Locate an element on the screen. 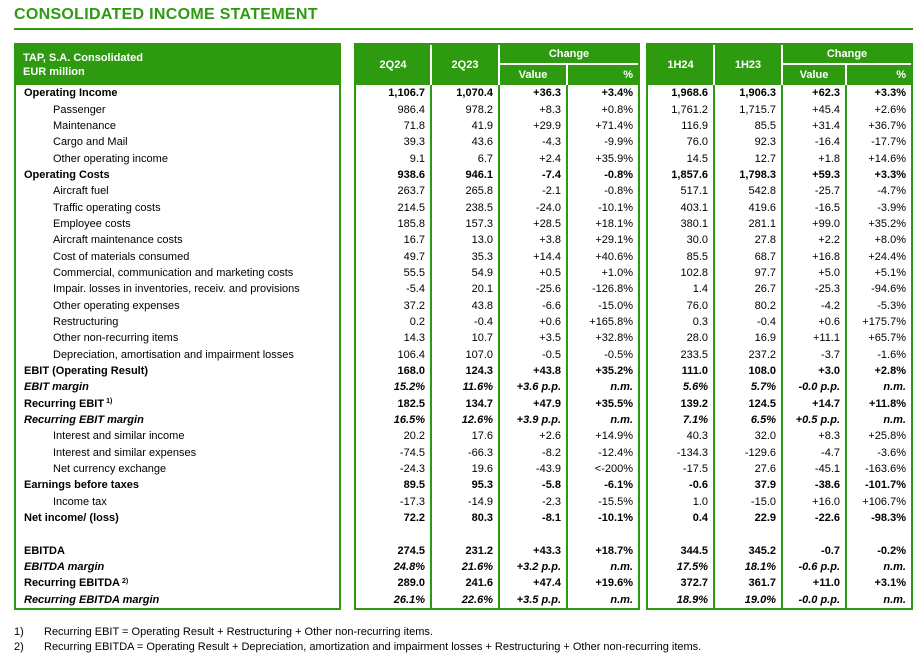 The width and height of the screenshot is (915, 662). table-row: 1,106.7 1,070.4 +36.3 +3.4% is located at coordinates (497, 93).